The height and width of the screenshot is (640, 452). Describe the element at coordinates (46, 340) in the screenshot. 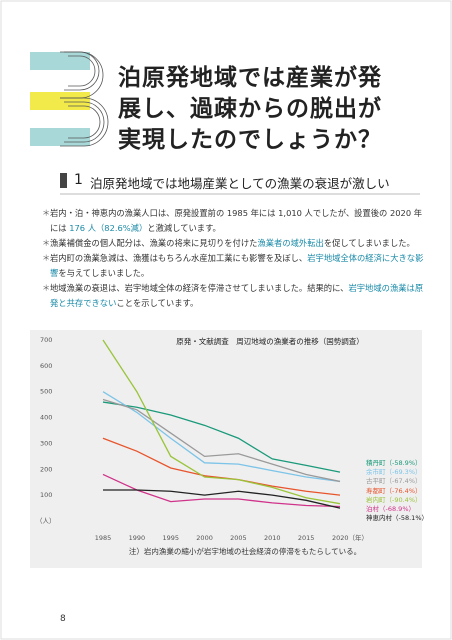

I see `y-tick-label: 700` at that location.